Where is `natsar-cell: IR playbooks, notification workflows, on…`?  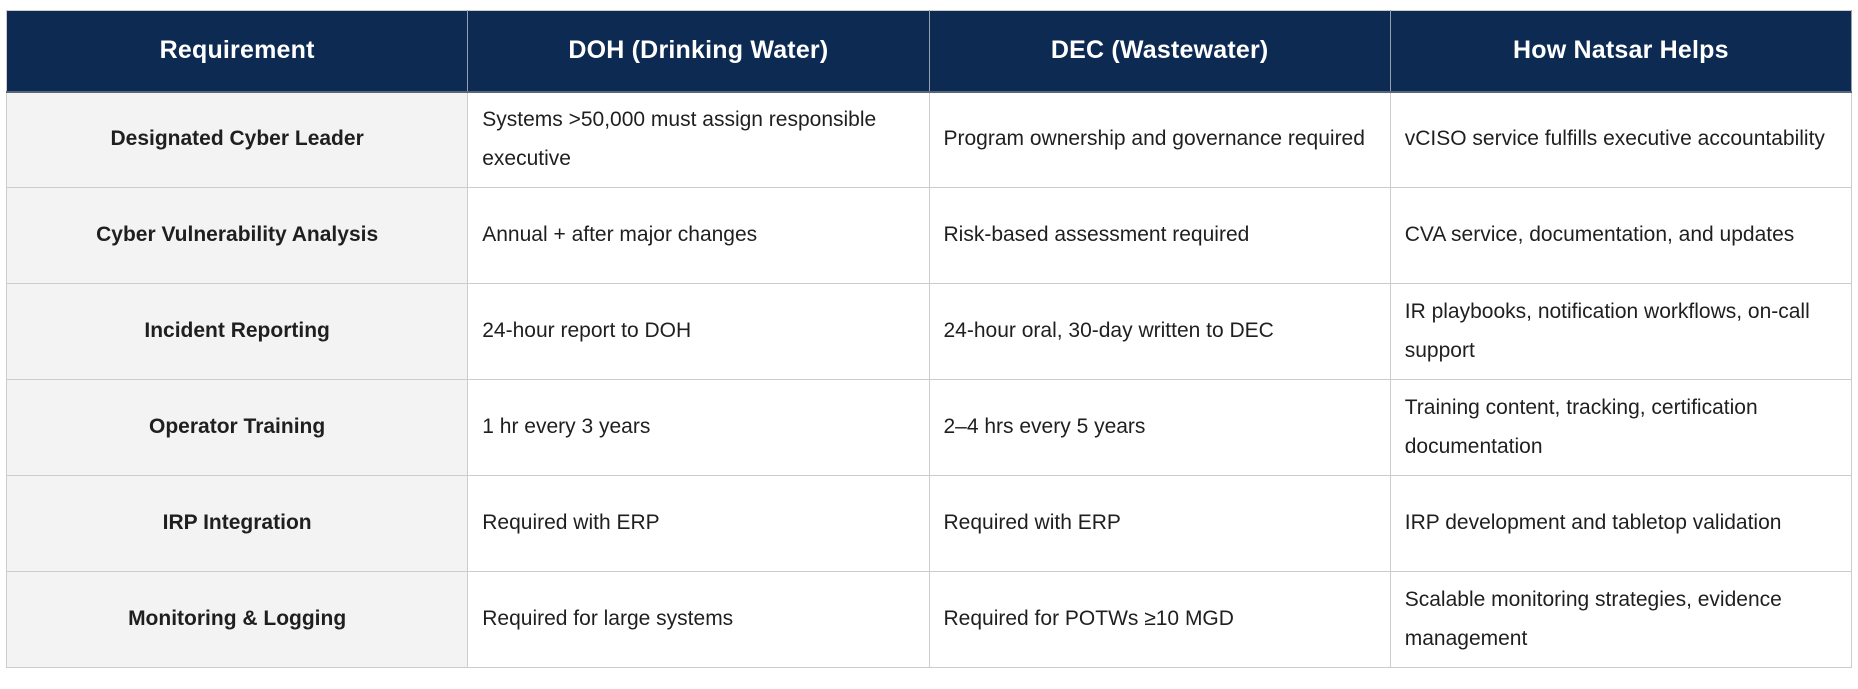 natsar-cell: IR playbooks, notification workflows, on… is located at coordinates (1621, 331).